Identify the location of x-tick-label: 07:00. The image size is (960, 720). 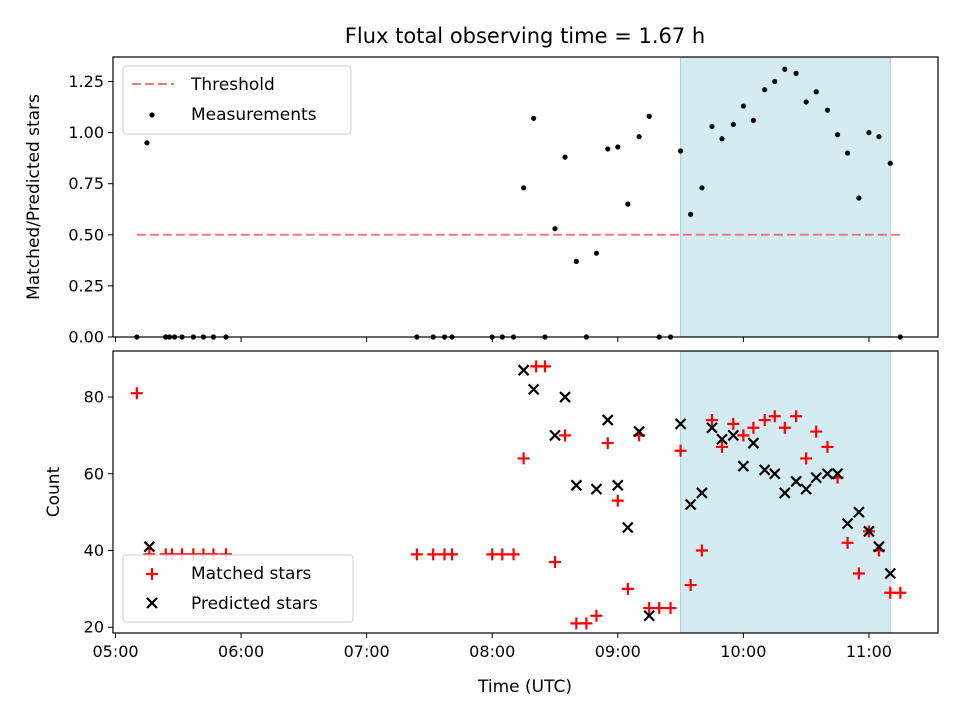
(367, 651).